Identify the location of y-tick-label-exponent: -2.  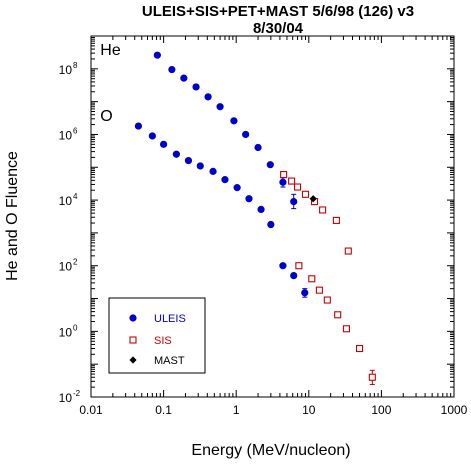
(77, 393).